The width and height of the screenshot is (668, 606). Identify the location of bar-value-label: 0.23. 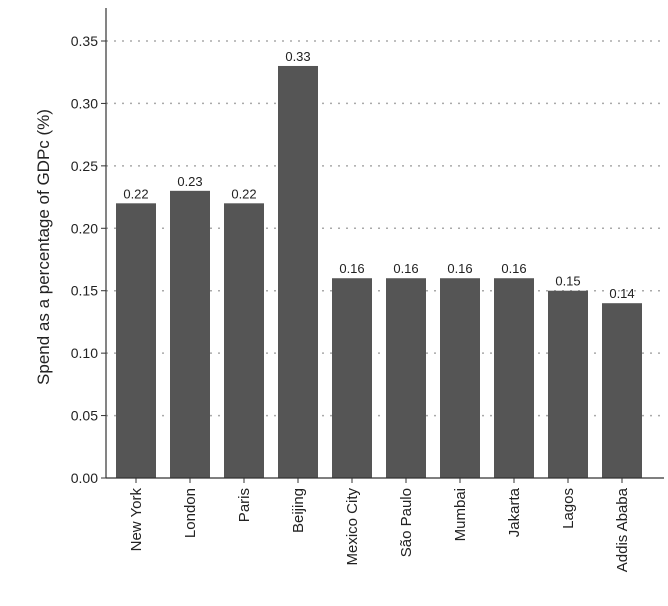
(189, 181).